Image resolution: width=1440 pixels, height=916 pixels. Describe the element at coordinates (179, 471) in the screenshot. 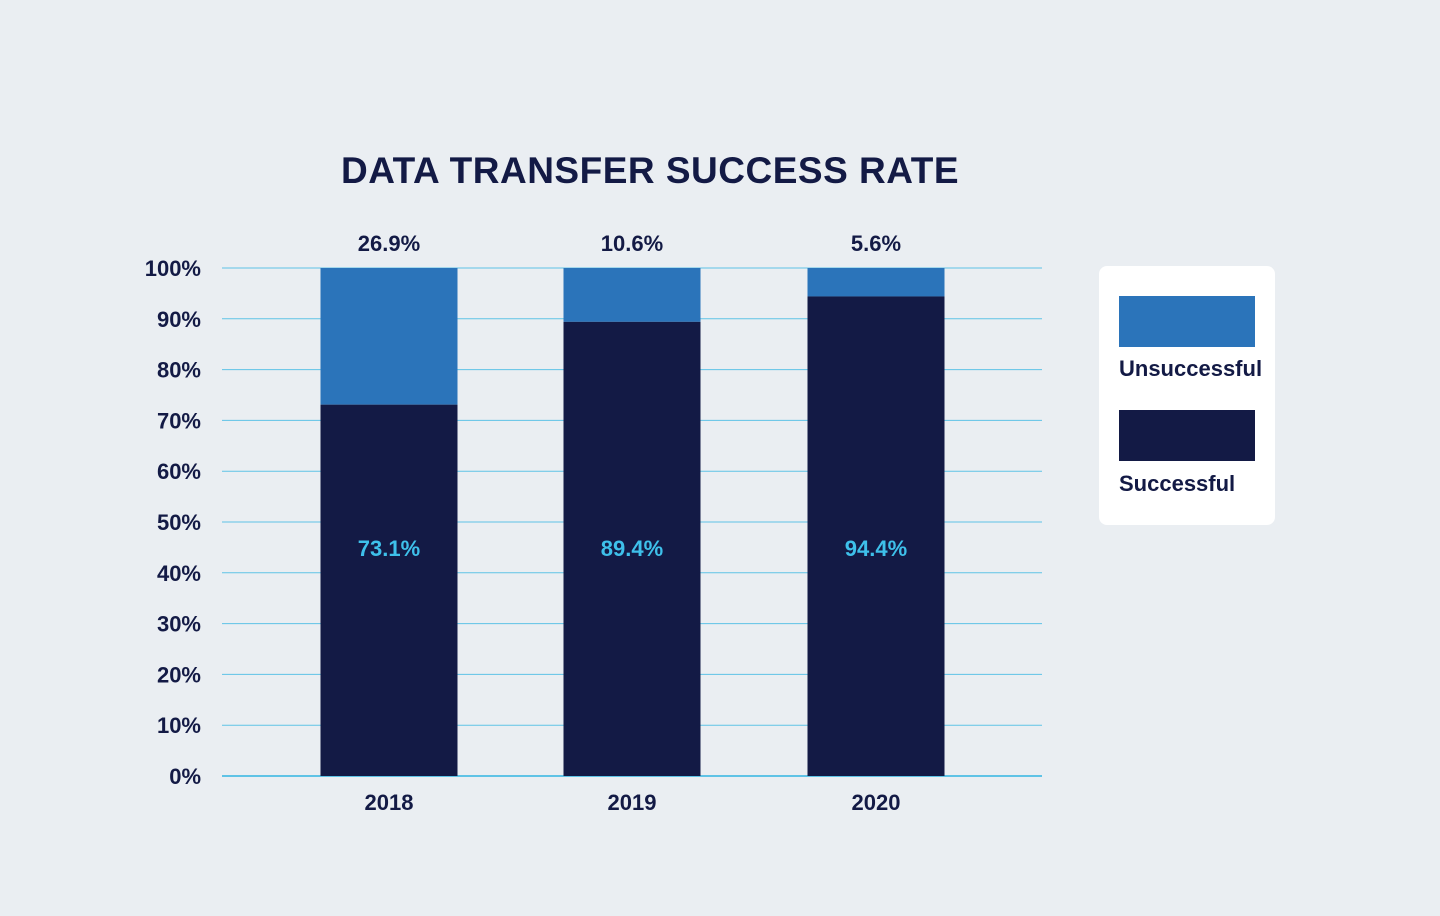

I see `y-tick-label: 60%` at that location.